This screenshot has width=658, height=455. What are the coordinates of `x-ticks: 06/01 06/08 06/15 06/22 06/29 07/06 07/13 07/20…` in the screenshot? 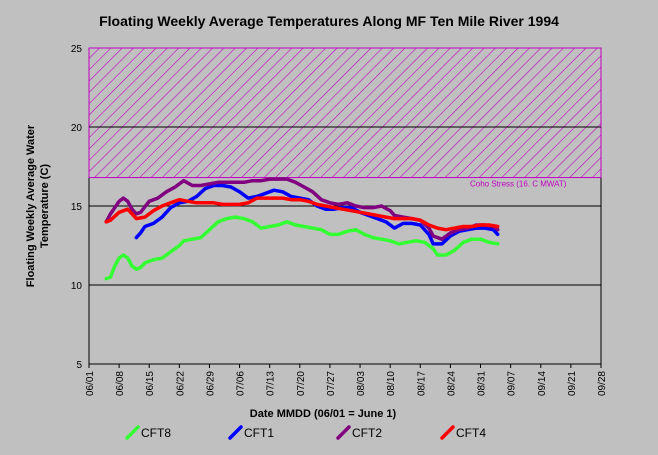 It's located at (346, 380).